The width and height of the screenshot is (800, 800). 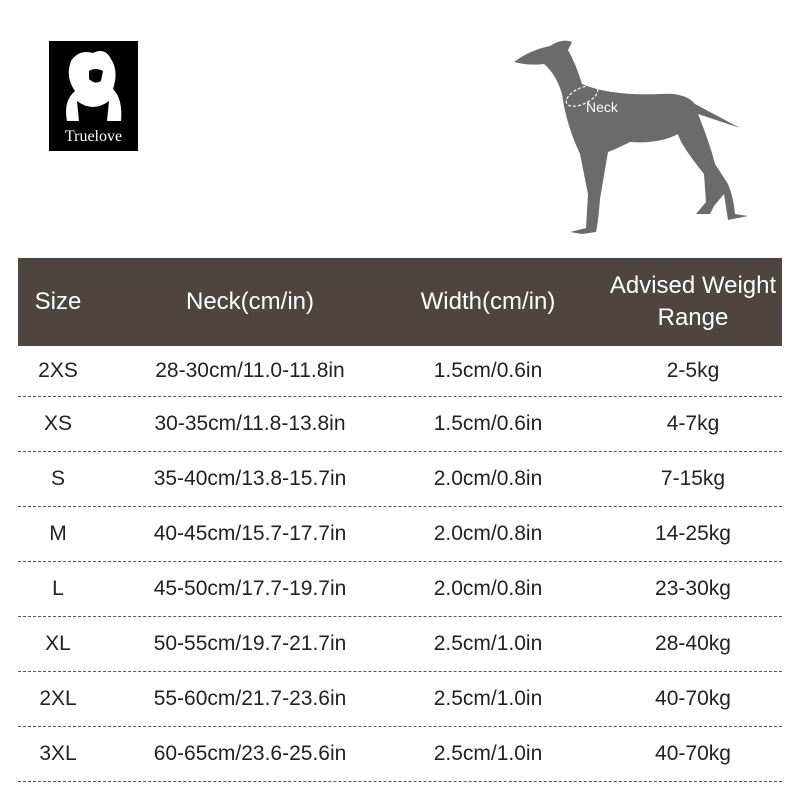 What do you see at coordinates (57, 478) in the screenshot?
I see `cell-size: S` at bounding box center [57, 478].